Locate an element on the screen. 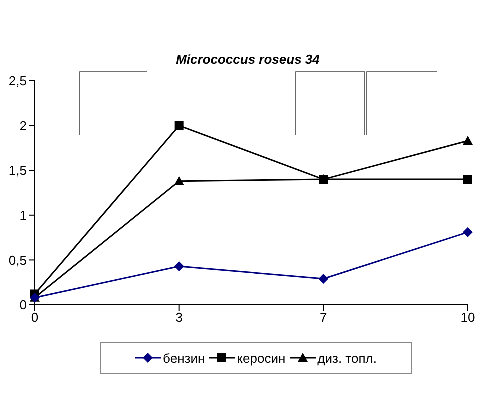 The image size is (496, 406). chart-title: Micrococcus roseus 34 is located at coordinates (248, 59).